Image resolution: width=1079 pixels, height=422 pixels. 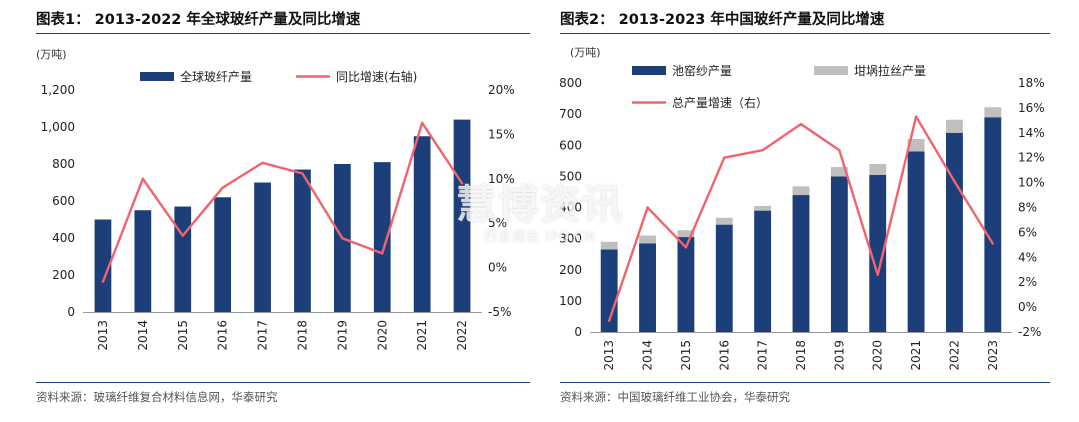 What do you see at coordinates (282, 202) in the screenshot?
I see `growth-rate-line` at bounding box center [282, 202].